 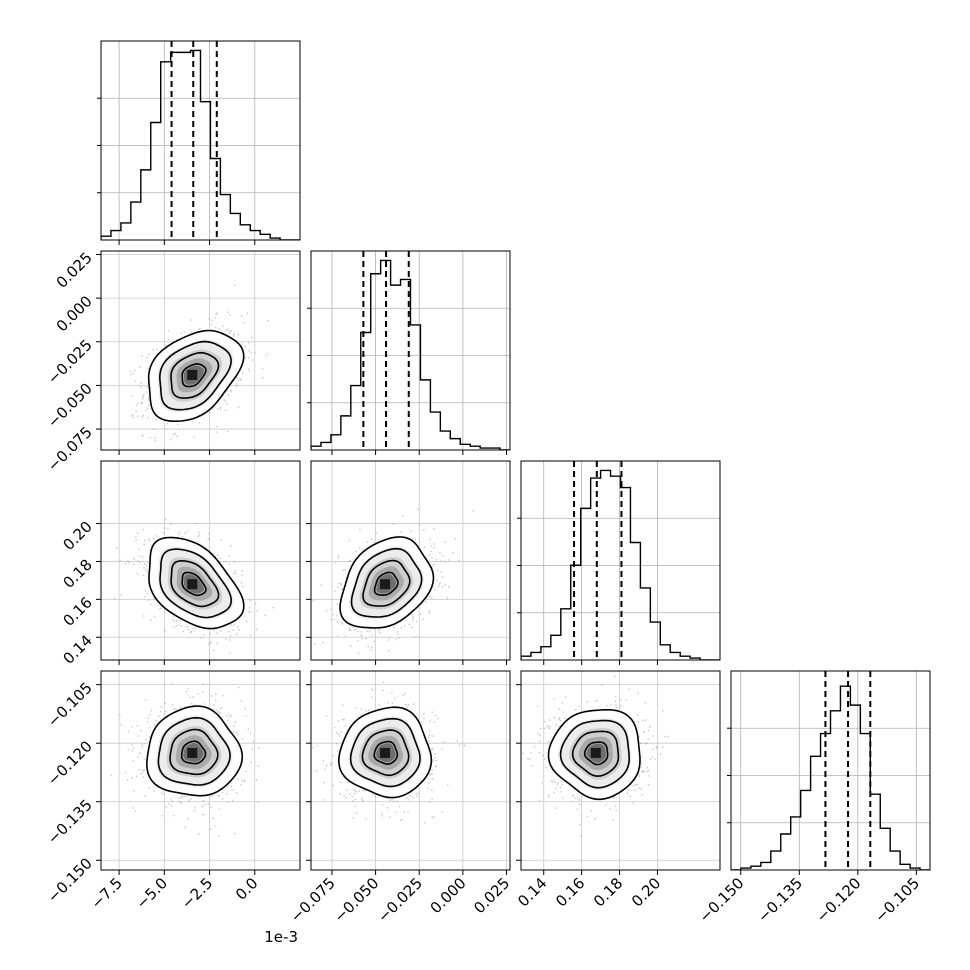 I want to click on x-tick-label-1-2: −0.025, so click(x=400, y=900).